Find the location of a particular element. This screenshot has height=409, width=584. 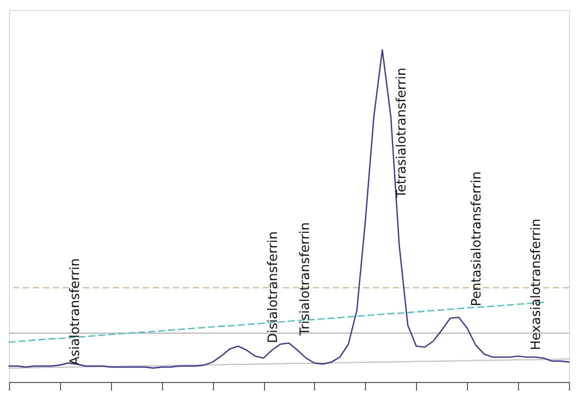

annotation: Pentasialotransferrin is located at coordinates (477, 238).